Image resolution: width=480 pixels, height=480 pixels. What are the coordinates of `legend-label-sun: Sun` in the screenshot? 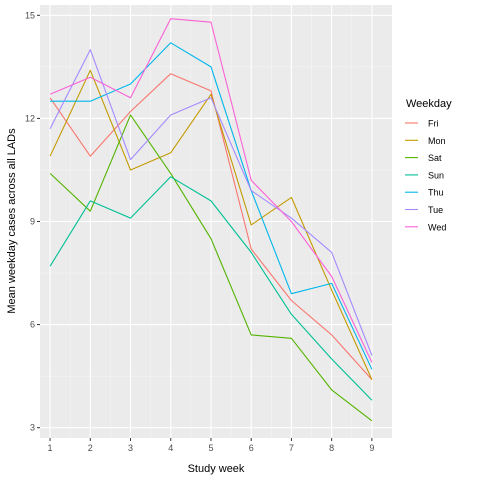 It's located at (436, 175).